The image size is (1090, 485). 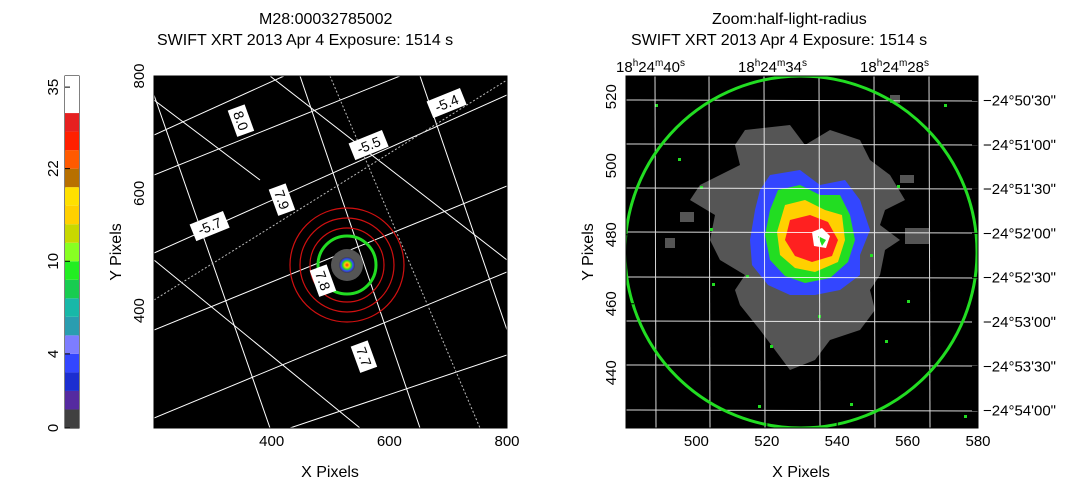 What do you see at coordinates (53, 87) in the screenshot?
I see `colorbar-label: 35` at bounding box center [53, 87].